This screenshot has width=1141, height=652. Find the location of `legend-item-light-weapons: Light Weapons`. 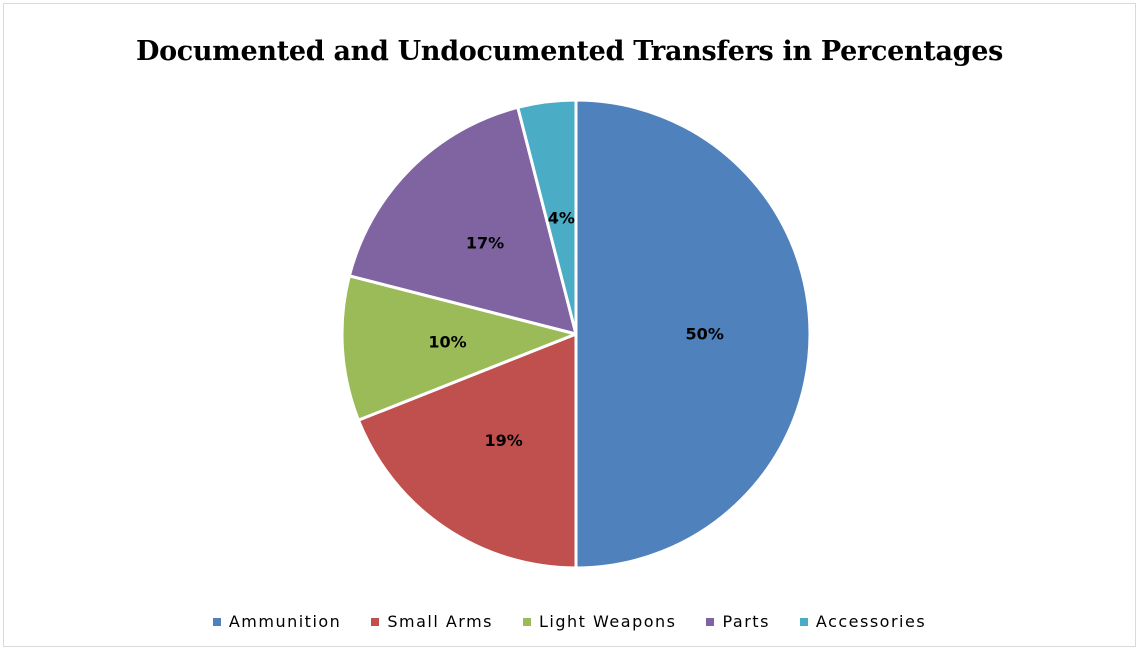

legend-item-light-weapons: Light Weapons is located at coordinates (599, 621).